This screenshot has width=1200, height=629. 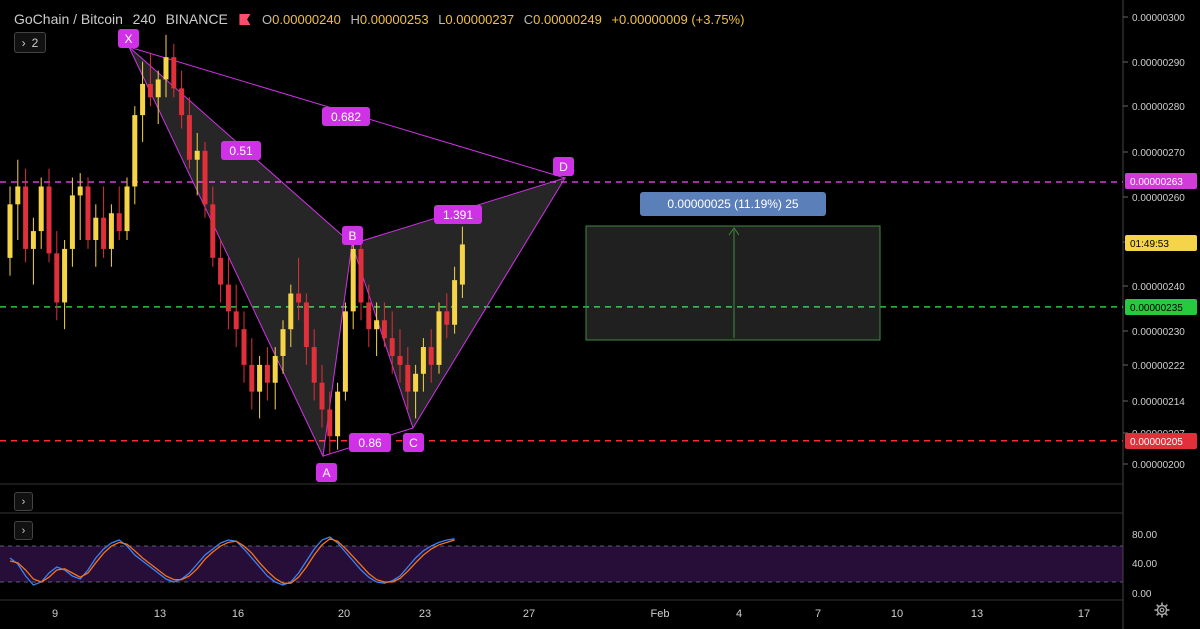 I want to click on green-level-tag-bg, so click(x=1161, y=307).